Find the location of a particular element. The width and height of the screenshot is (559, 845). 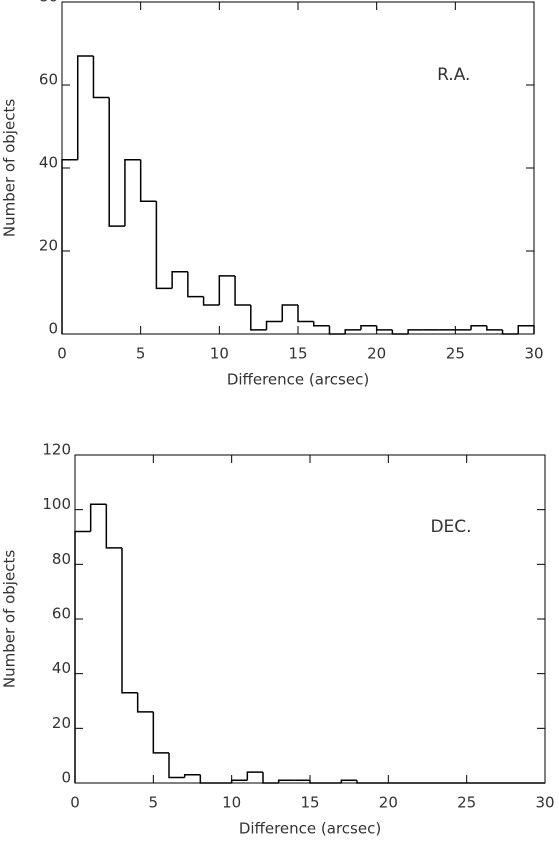

y-tick-label: 100 is located at coordinates (56, 504).